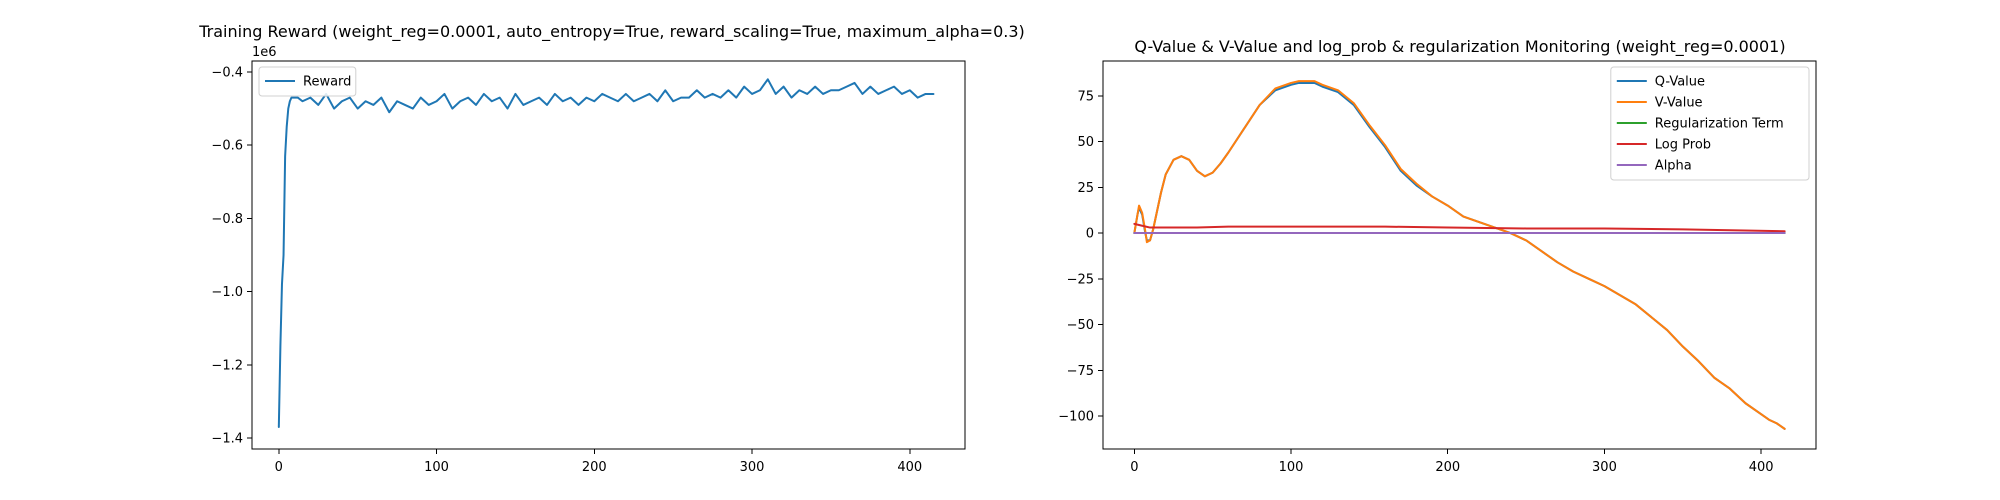 Image resolution: width=2000 pixels, height=500 pixels. I want to click on legend-label-log-prob: Log Prob, so click(1683, 145).